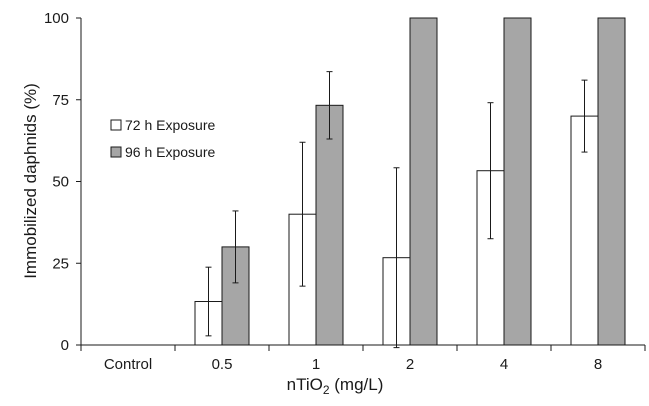  I want to click on x-axis-title-subscript: 2, so click(326, 390).